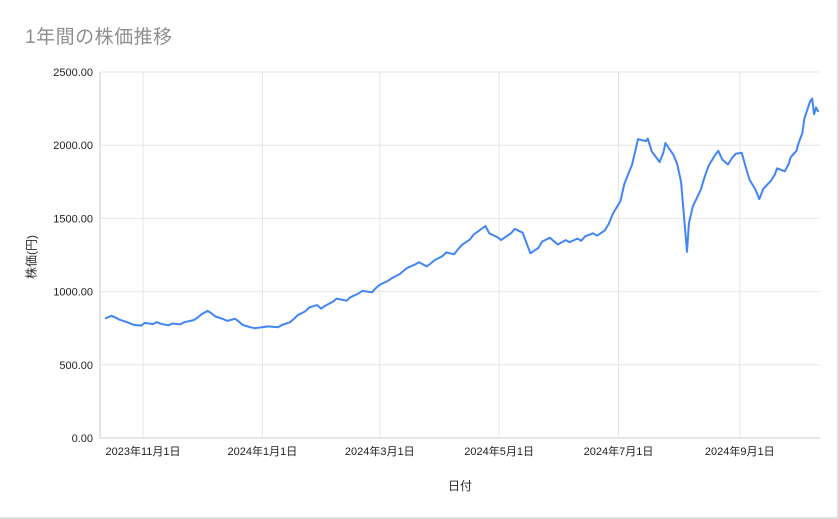 This screenshot has height=519, width=839. I want to click on y-tick-label: 2500.00, so click(73, 73).